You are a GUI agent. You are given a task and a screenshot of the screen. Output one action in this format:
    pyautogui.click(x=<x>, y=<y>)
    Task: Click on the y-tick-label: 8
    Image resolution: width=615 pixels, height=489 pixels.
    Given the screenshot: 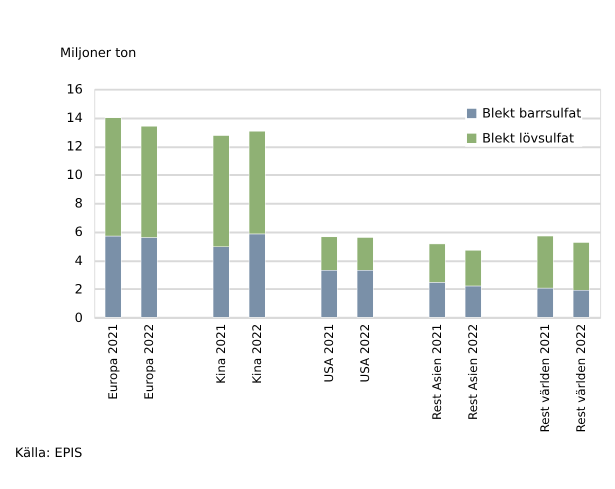 What is the action you would take?
    pyautogui.click(x=78, y=204)
    